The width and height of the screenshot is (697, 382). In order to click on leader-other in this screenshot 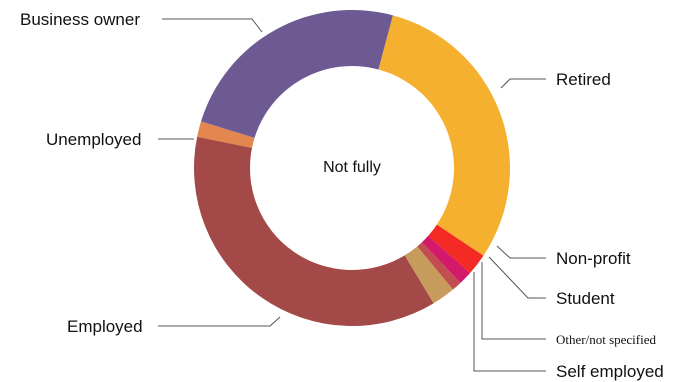, I will do `click(513, 301)`.